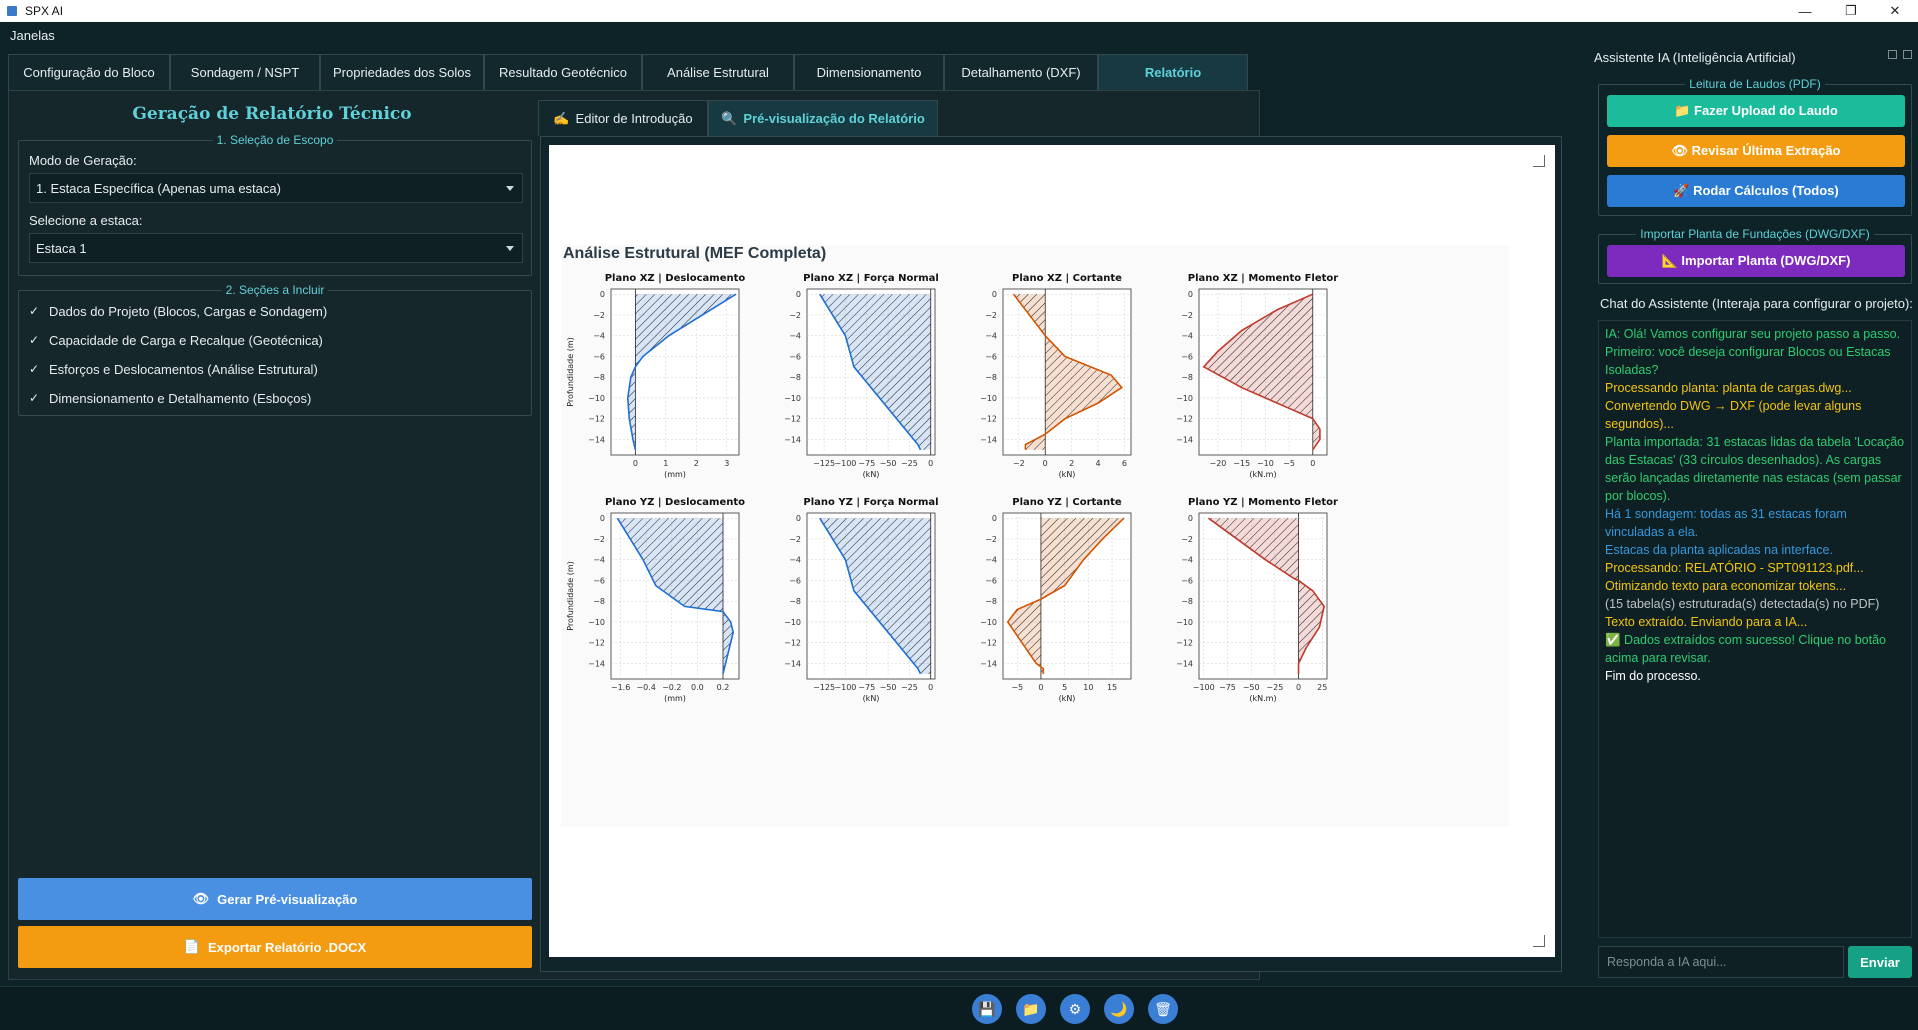  I want to click on import-plan-button: 📐 Importar Planta (DWG/DXF), so click(1756, 261).